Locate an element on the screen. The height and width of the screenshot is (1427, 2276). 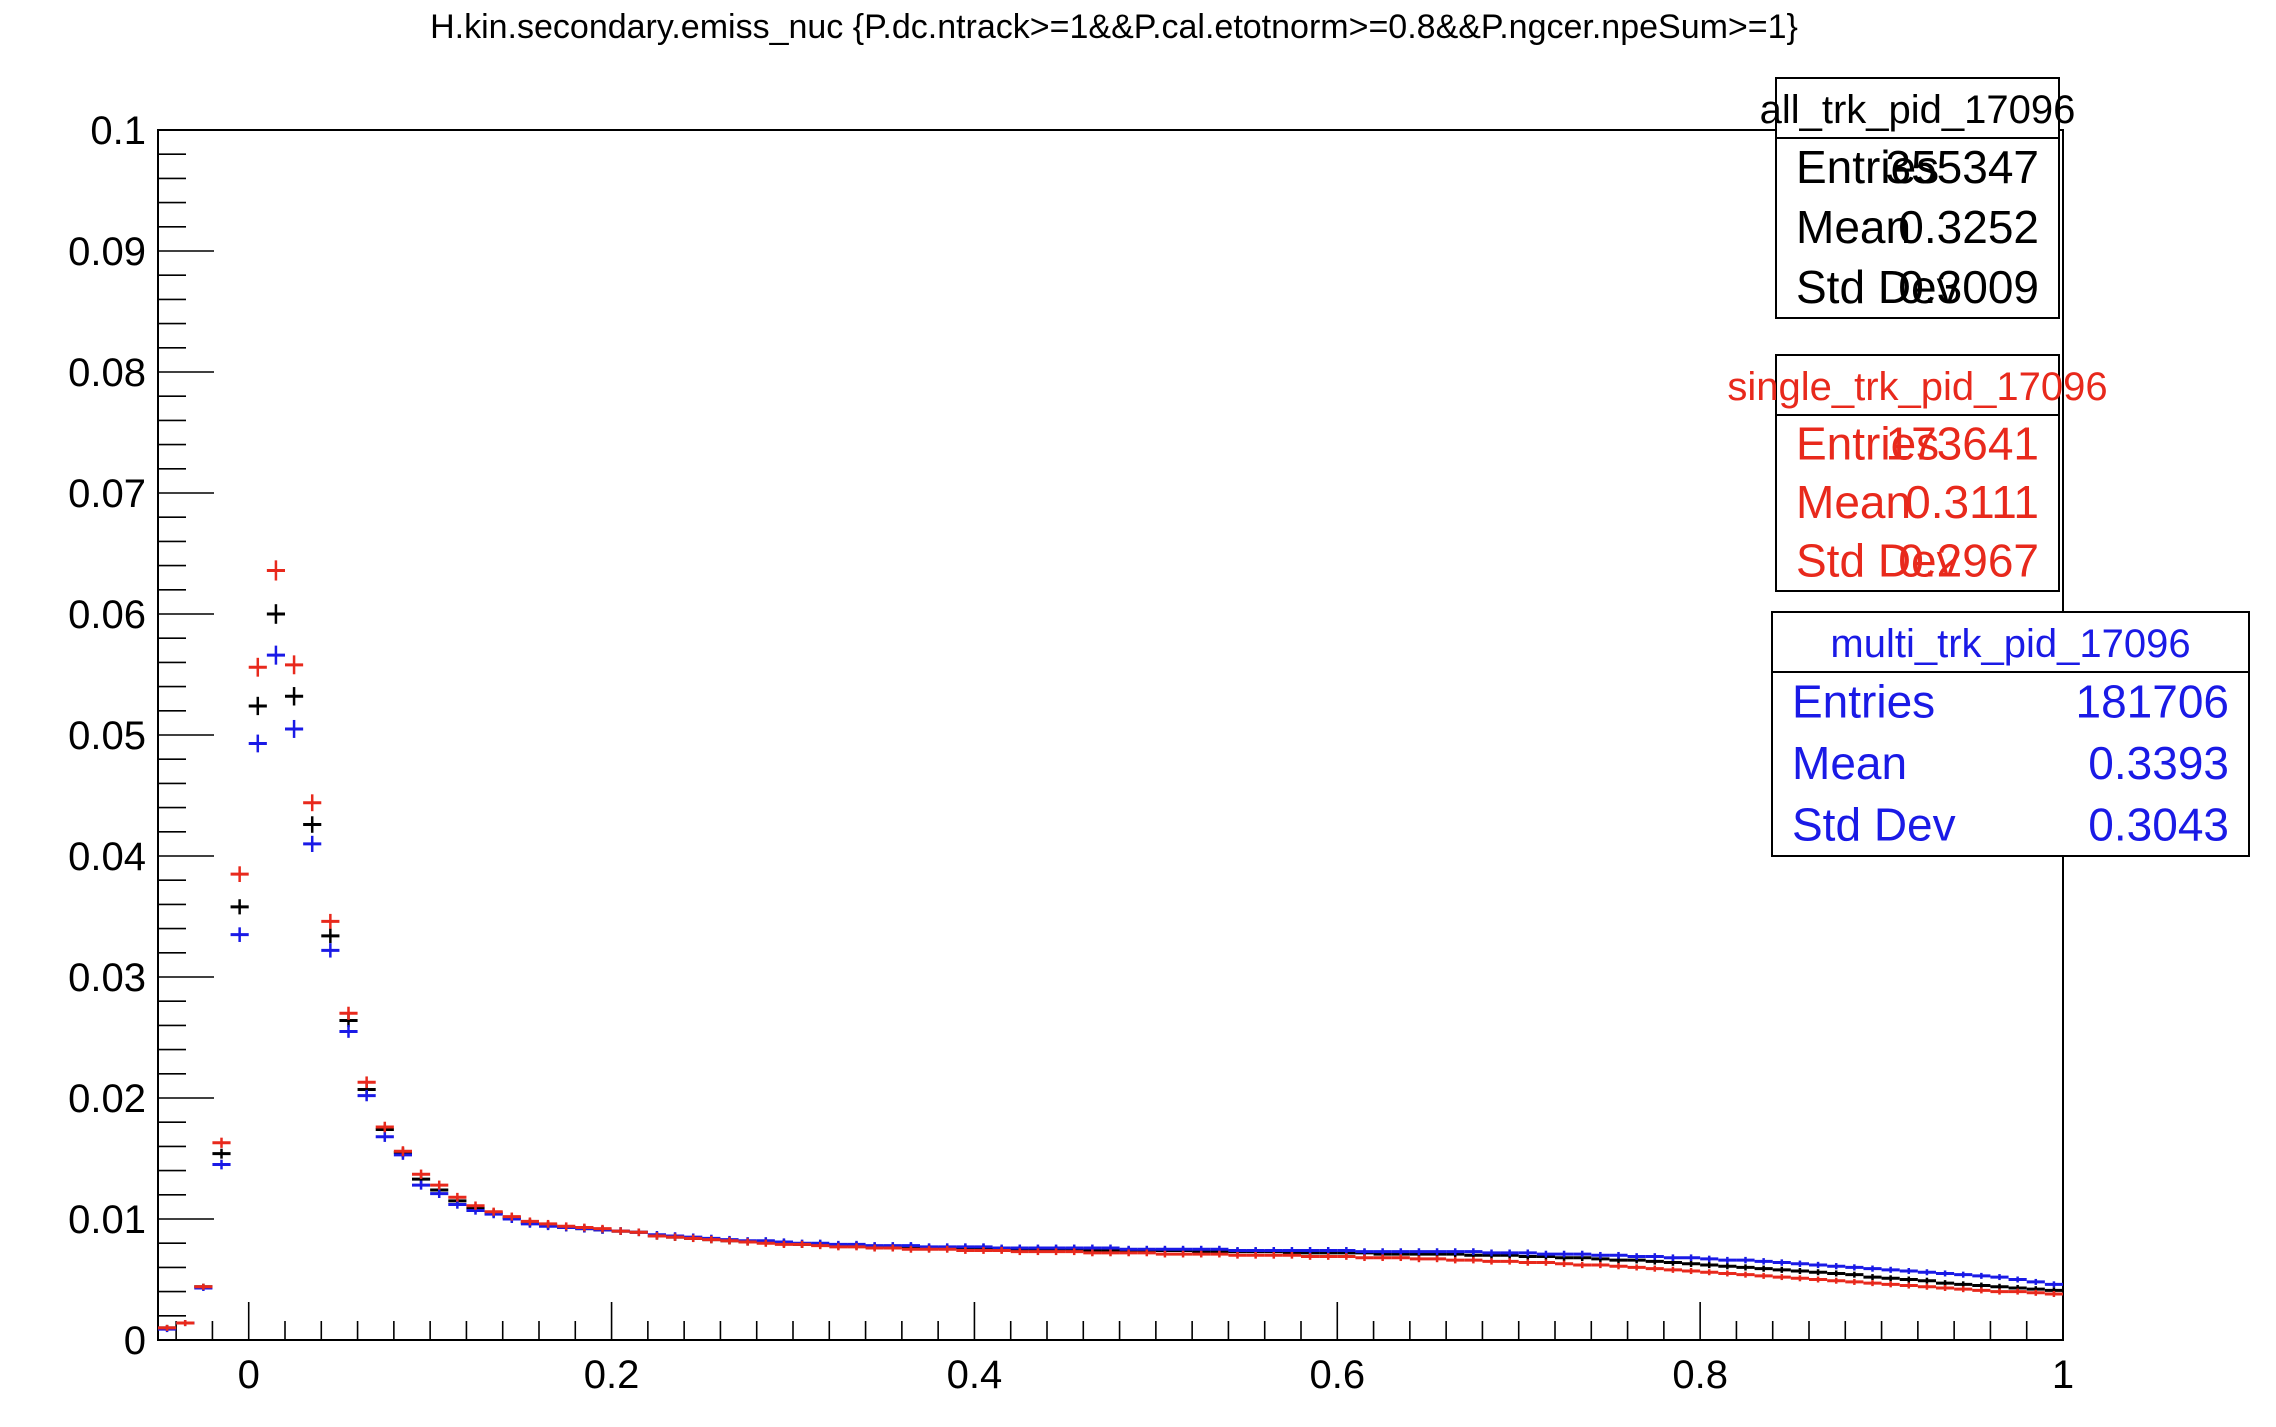
x-tick-label: 0.4 is located at coordinates (975, 1375).